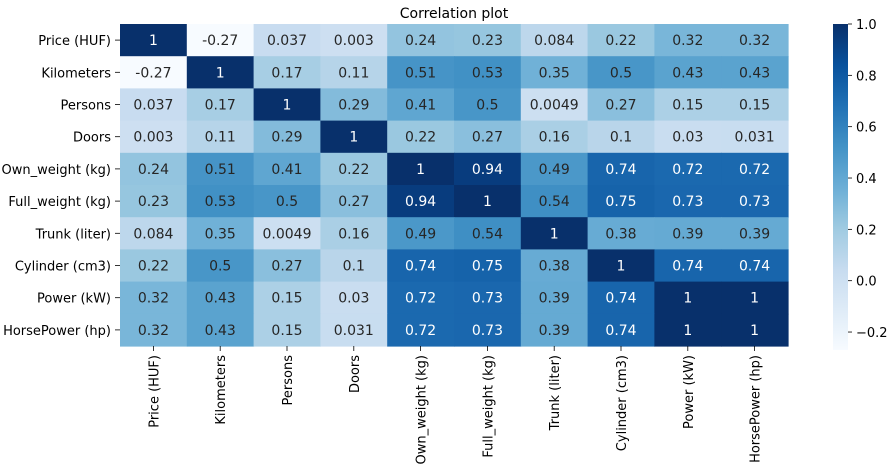 The width and height of the screenshot is (892, 469). Describe the element at coordinates (554, 267) in the screenshot. I see `heatmap-cell-label: 0.38` at that location.